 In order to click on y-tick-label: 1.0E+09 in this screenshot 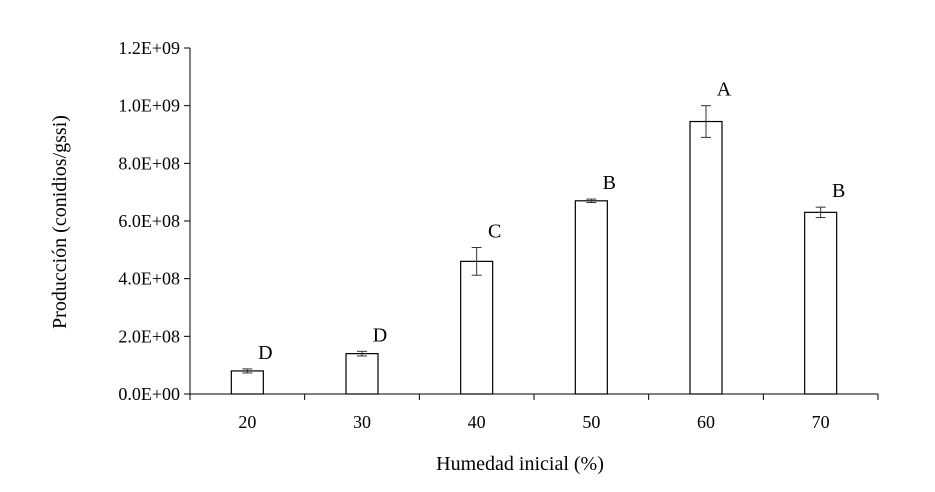, I will do `click(149, 106)`.